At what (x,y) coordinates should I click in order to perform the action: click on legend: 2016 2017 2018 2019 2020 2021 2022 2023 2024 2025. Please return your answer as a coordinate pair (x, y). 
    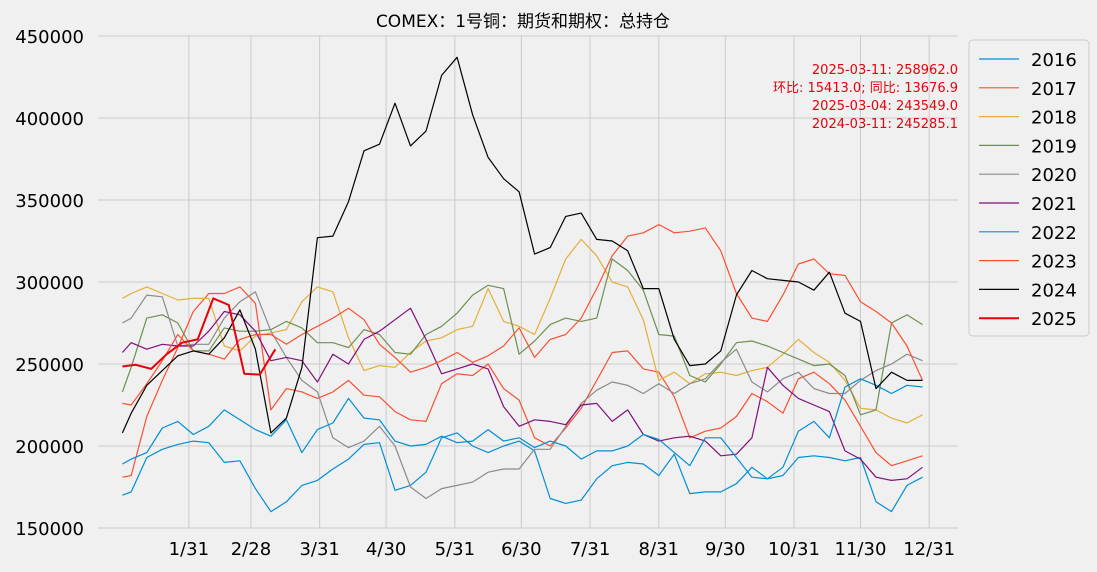
    Looking at the image, I should click on (1029, 188).